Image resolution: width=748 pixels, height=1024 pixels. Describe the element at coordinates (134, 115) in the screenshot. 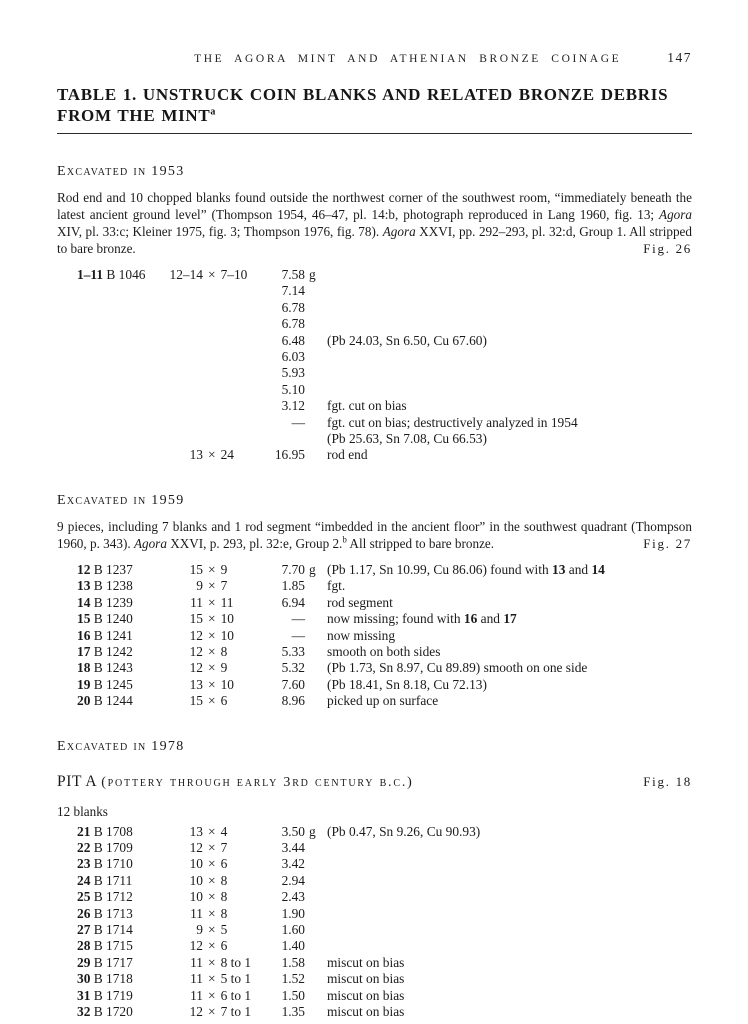

I see `table-title-line2: FROM THE MINT` at that location.